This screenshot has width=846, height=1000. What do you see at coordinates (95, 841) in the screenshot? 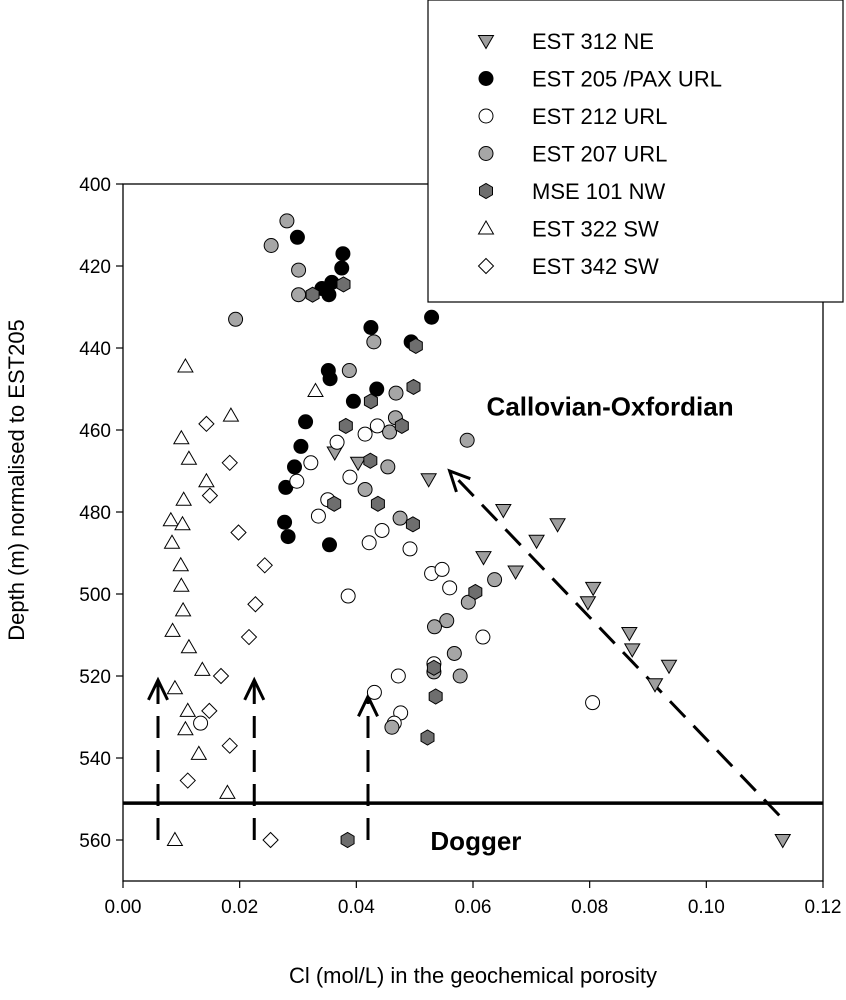
I see `y-tick-label: 560` at bounding box center [95, 841].